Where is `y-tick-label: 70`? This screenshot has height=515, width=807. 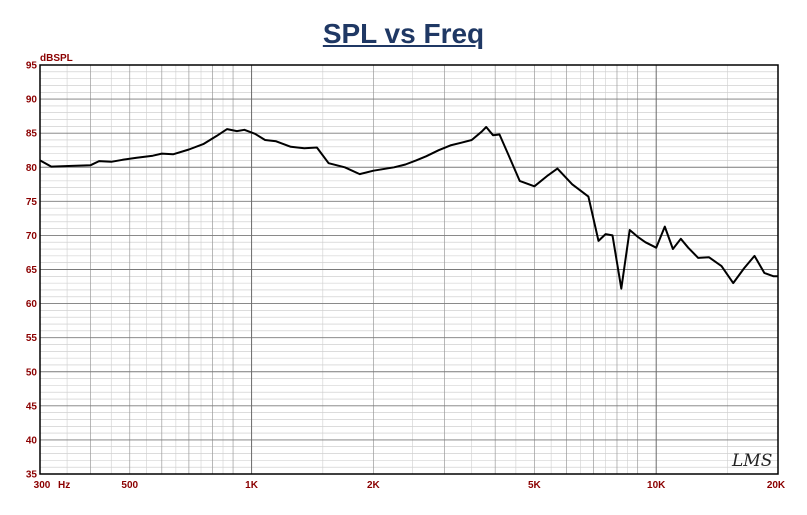 y-tick-label: 70 is located at coordinates (32, 236).